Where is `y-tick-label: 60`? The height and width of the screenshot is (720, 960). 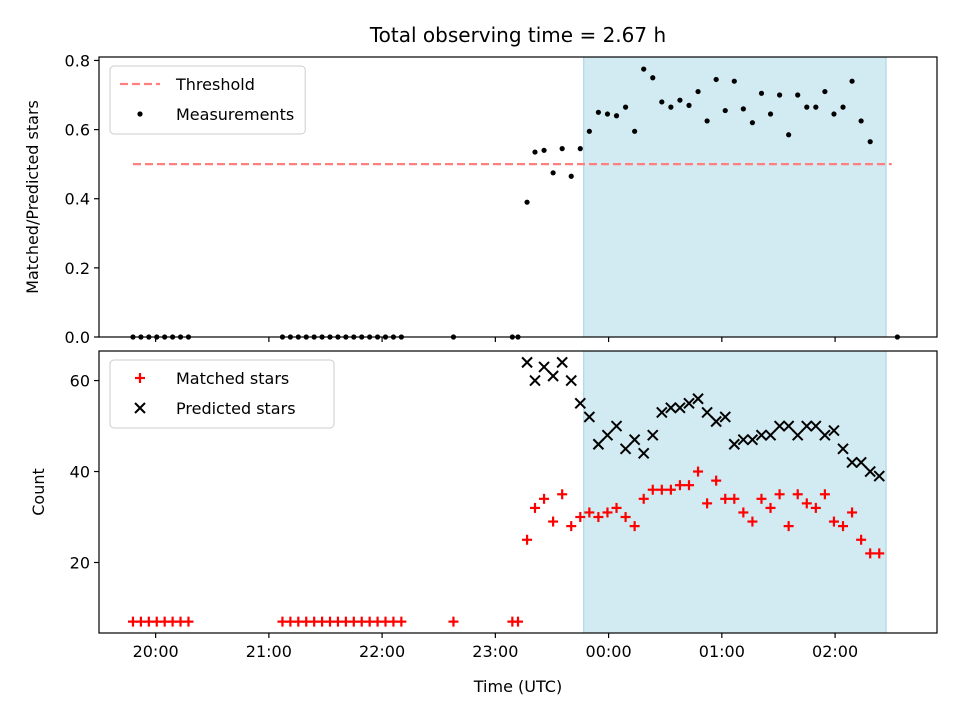 y-tick-label: 60 is located at coordinates (80, 381).